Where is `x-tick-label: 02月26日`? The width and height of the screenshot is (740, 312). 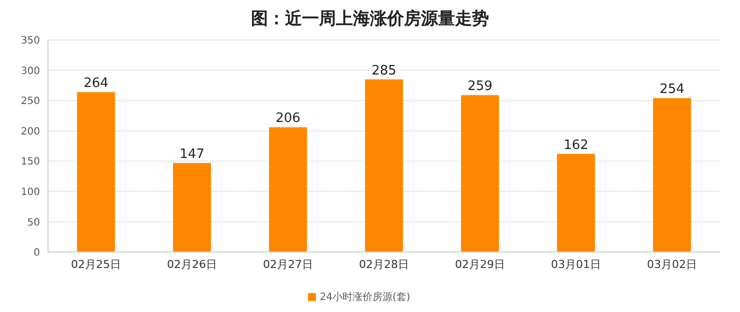 x-tick-label: 02月26日 is located at coordinates (192, 264).